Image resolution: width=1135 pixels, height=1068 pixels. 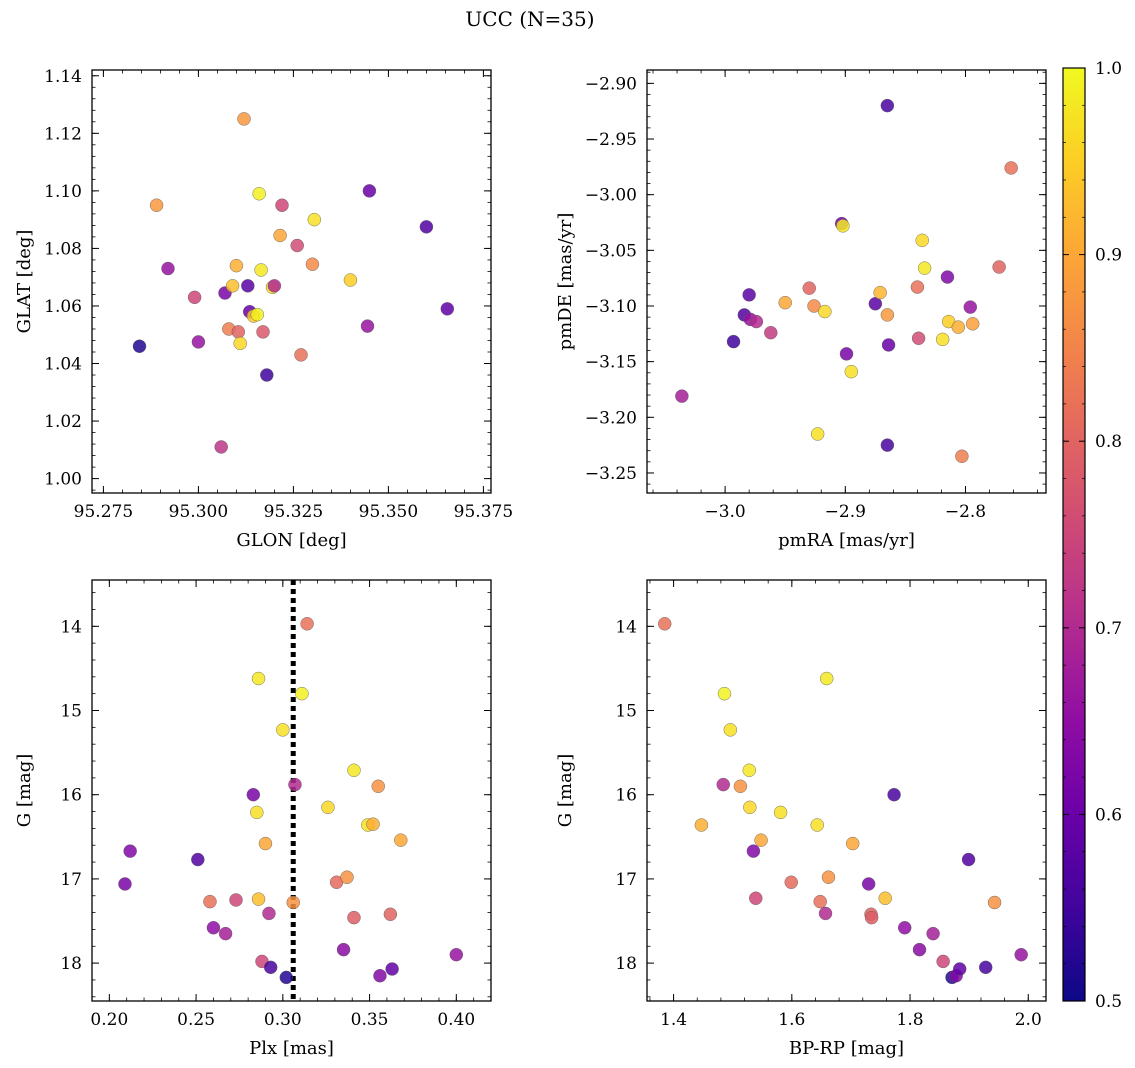 What do you see at coordinates (291, 1048) in the screenshot?
I see `x-axis-label: Plx [mas]` at bounding box center [291, 1048].